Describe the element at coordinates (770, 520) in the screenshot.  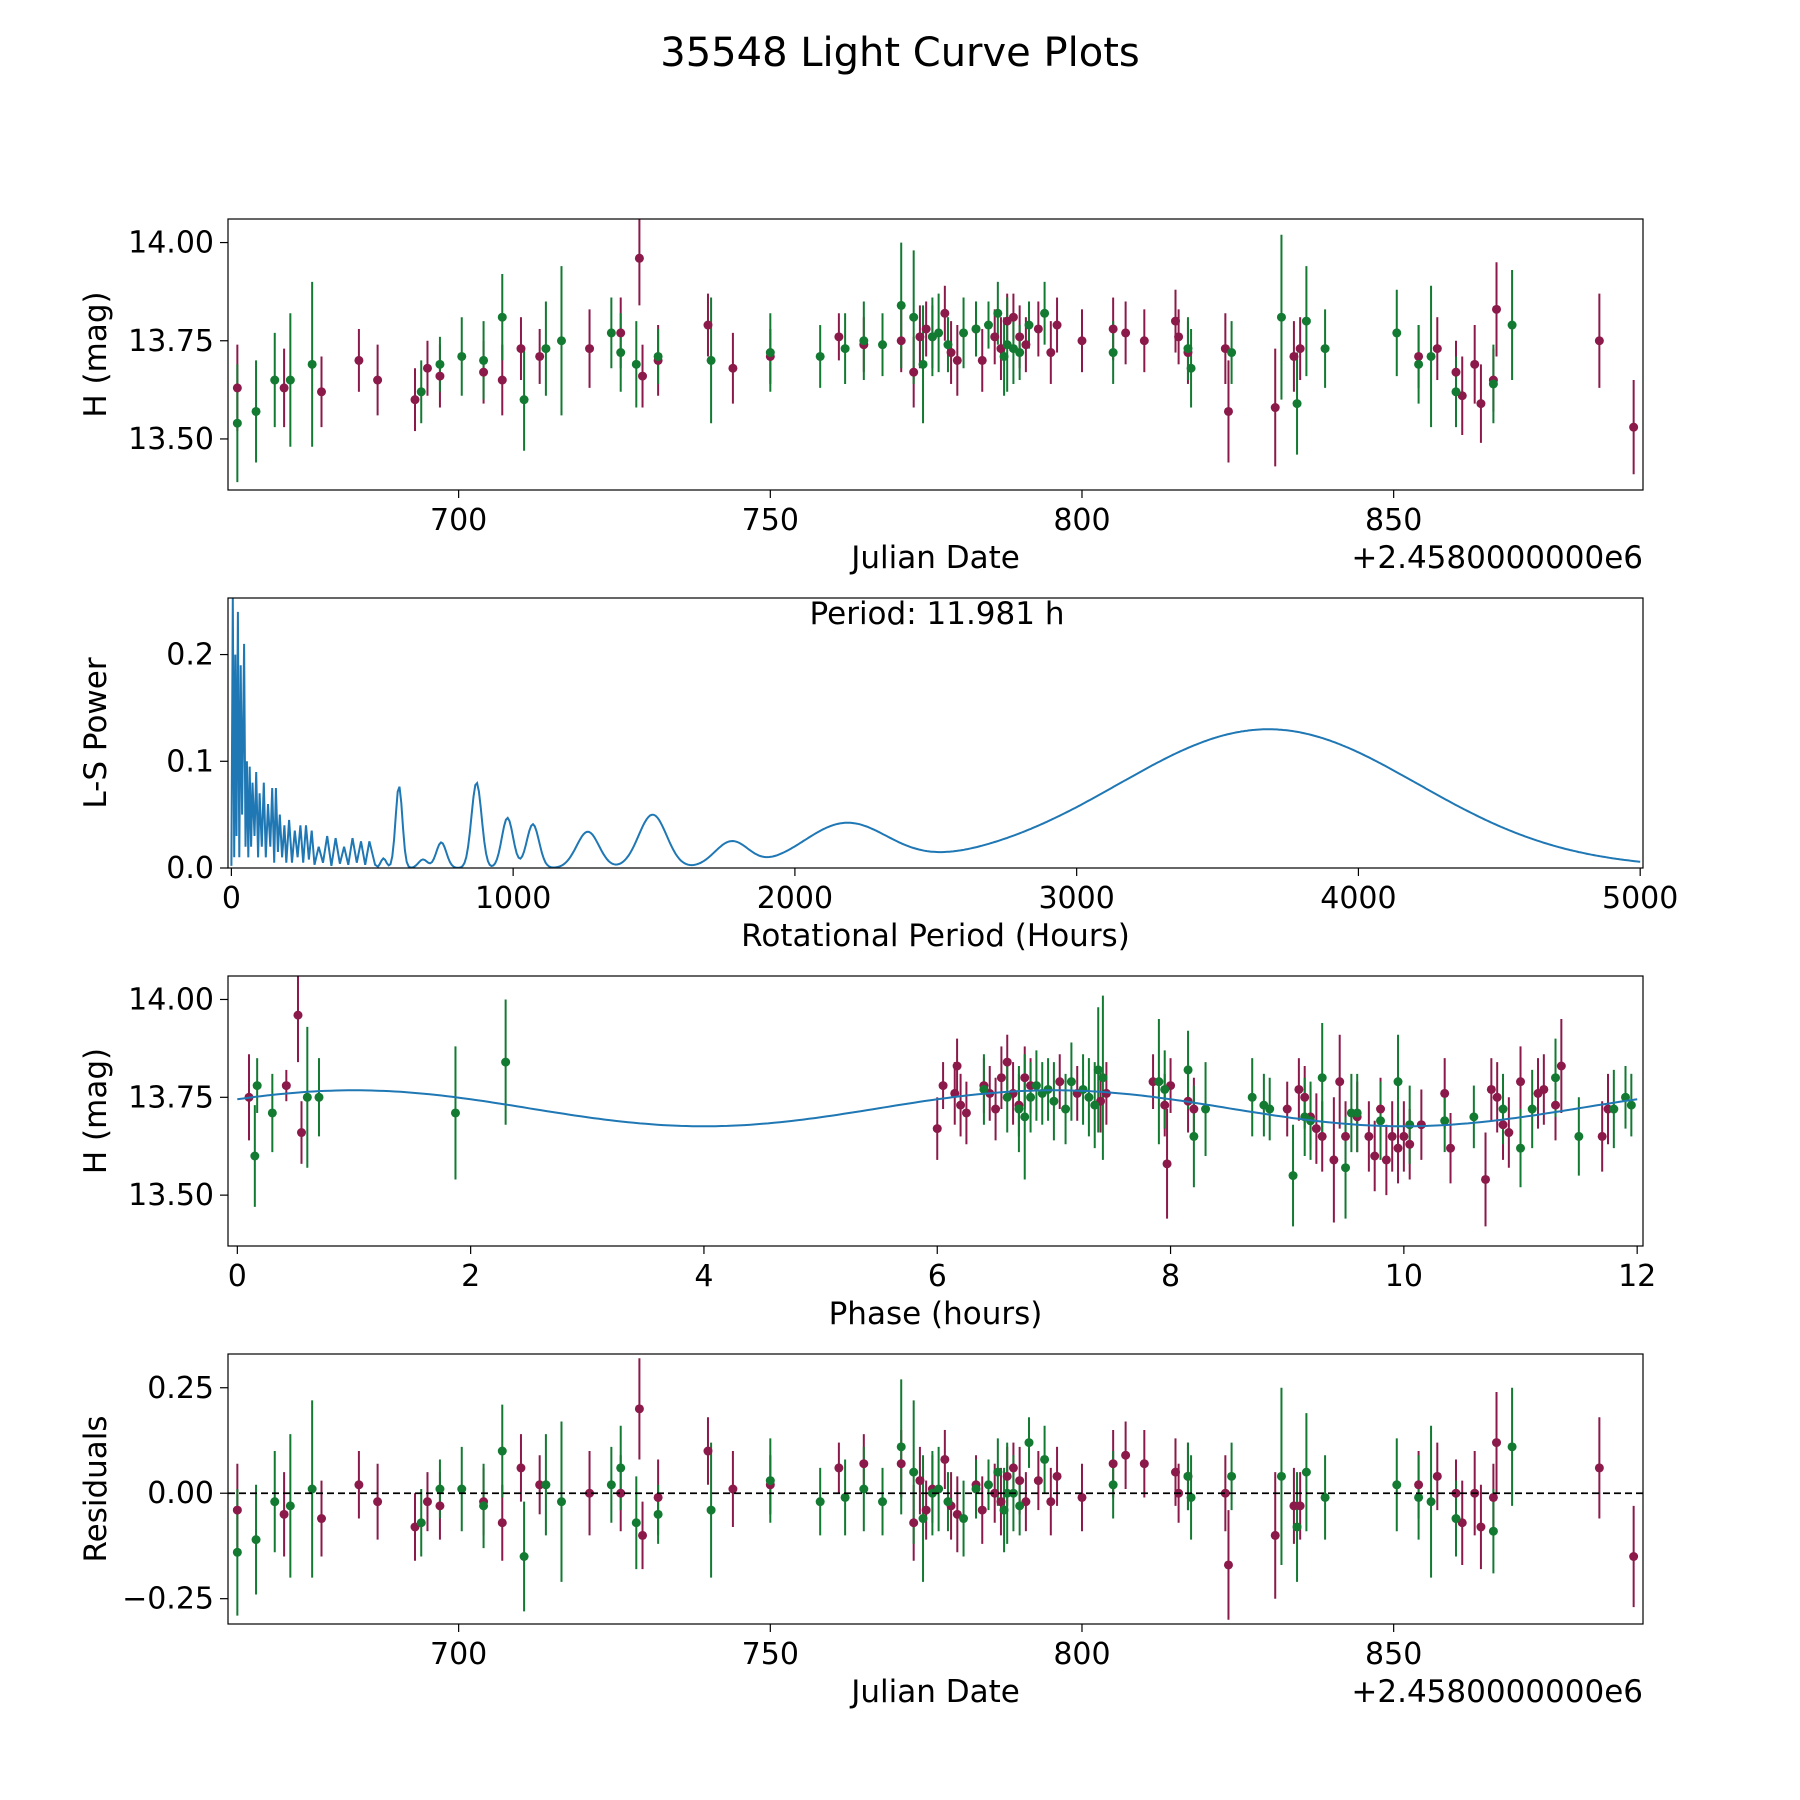
I see `x-tick-label: 750` at that location.